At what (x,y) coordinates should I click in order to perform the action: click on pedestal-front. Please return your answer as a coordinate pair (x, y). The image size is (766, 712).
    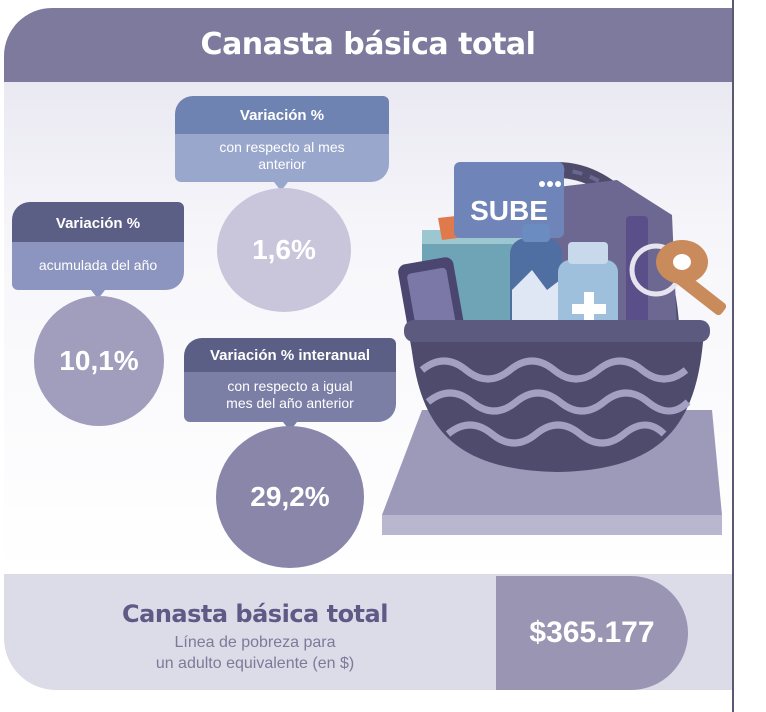
    Looking at the image, I should click on (552, 525).